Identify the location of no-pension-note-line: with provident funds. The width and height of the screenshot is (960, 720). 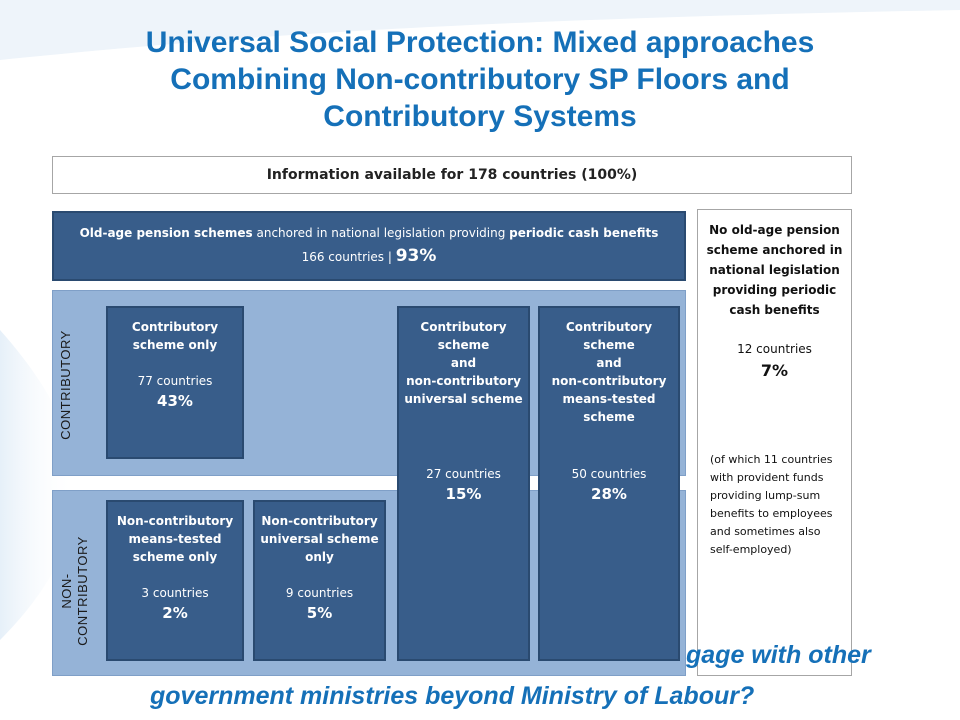
(767, 477).